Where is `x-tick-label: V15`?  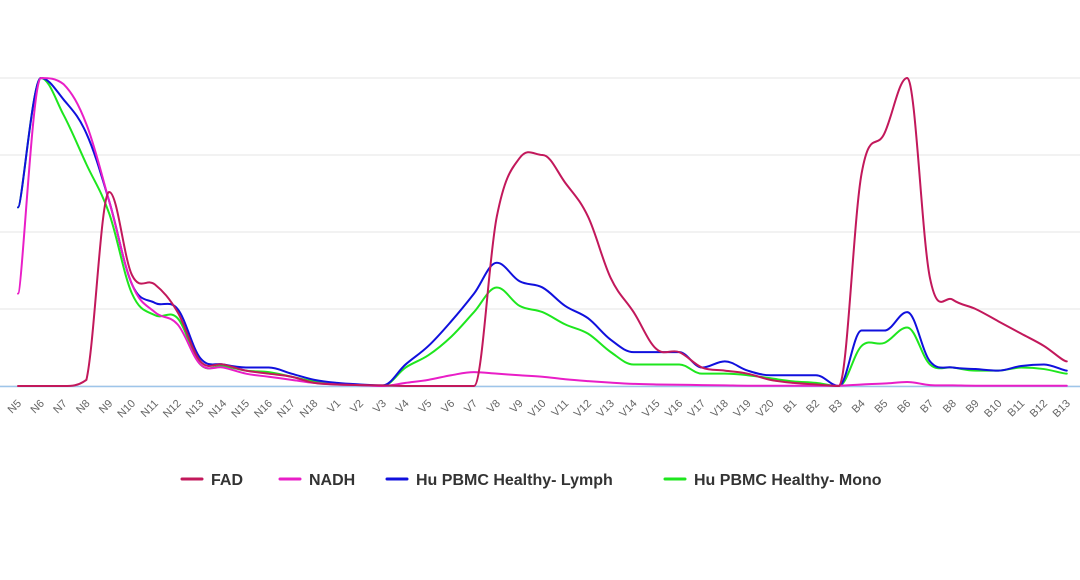
x-tick-label: V15 is located at coordinates (651, 409).